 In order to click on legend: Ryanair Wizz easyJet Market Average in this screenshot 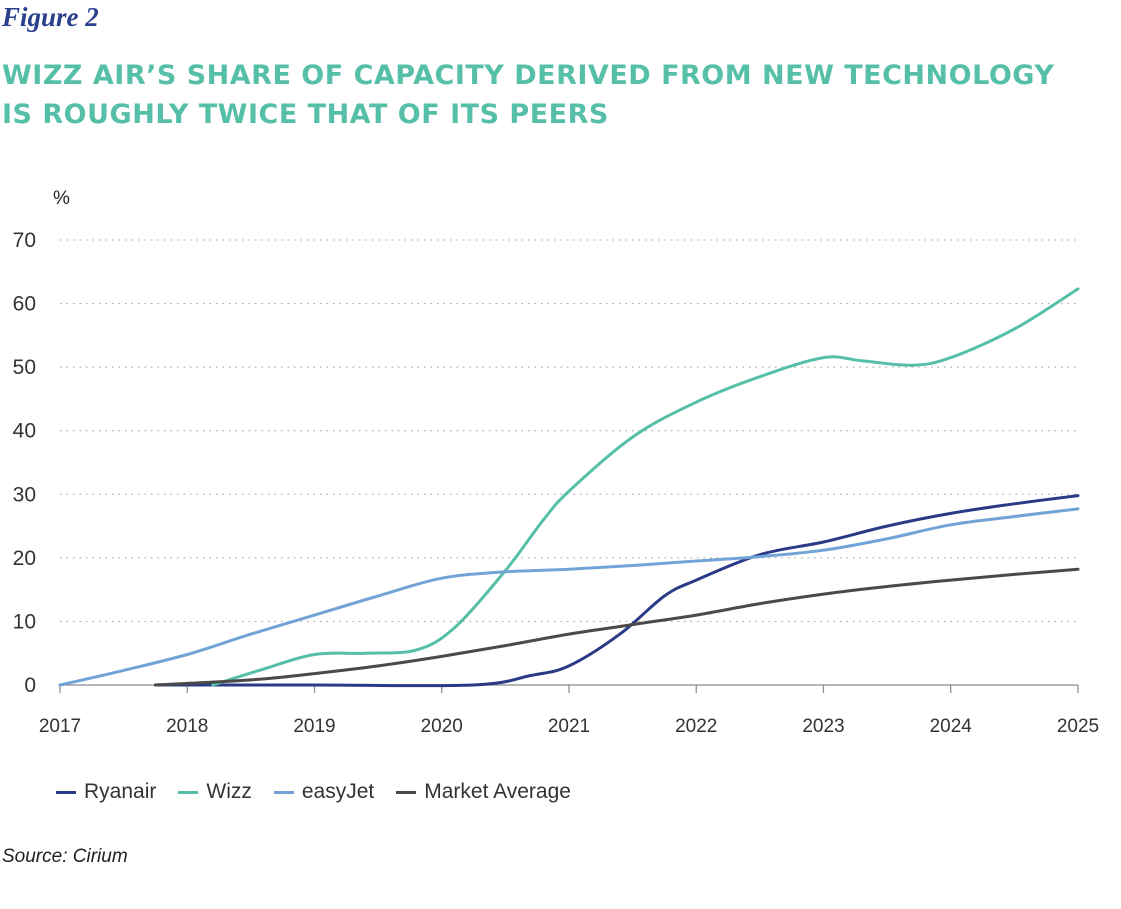, I will do `click(313, 792)`.